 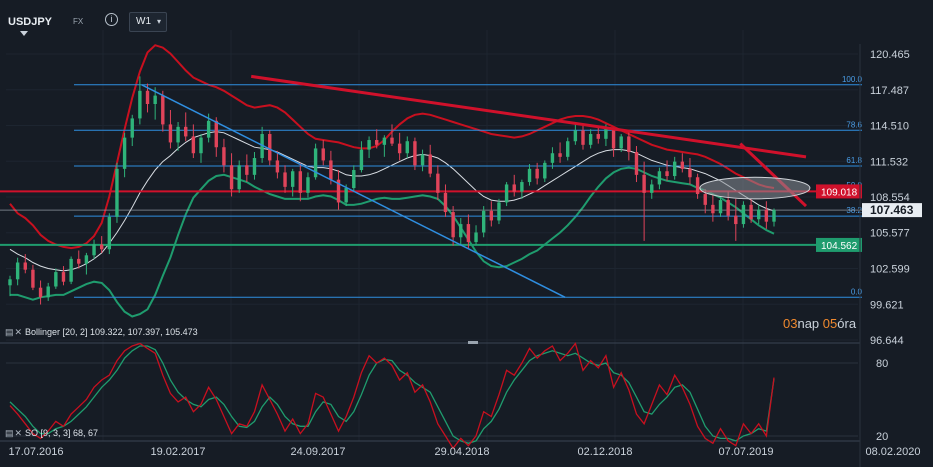 What do you see at coordinates (882, 400) in the screenshot?
I see `so-axis: 80 20` at bounding box center [882, 400].